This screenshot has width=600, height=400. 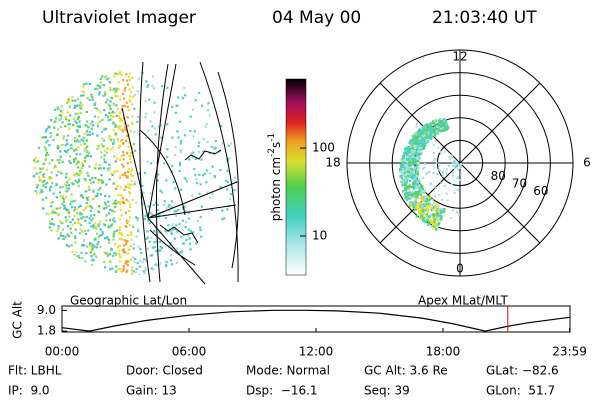 I want to click on grid-line, so click(x=135, y=163).